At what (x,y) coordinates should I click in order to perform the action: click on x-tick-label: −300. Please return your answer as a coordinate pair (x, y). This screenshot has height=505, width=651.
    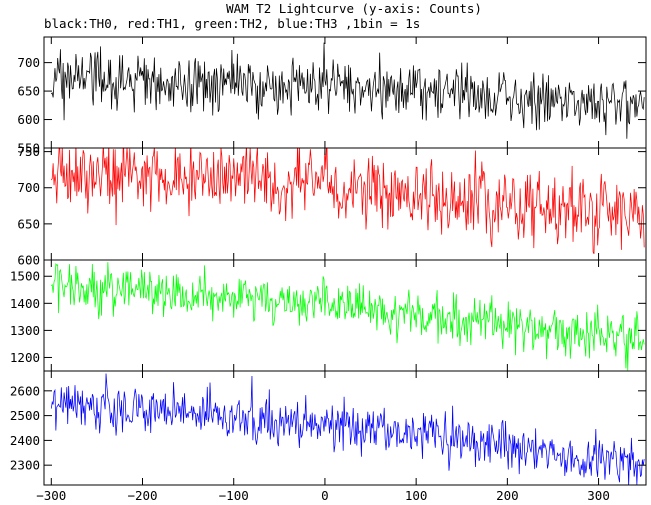
    Looking at the image, I should click on (51, 495).